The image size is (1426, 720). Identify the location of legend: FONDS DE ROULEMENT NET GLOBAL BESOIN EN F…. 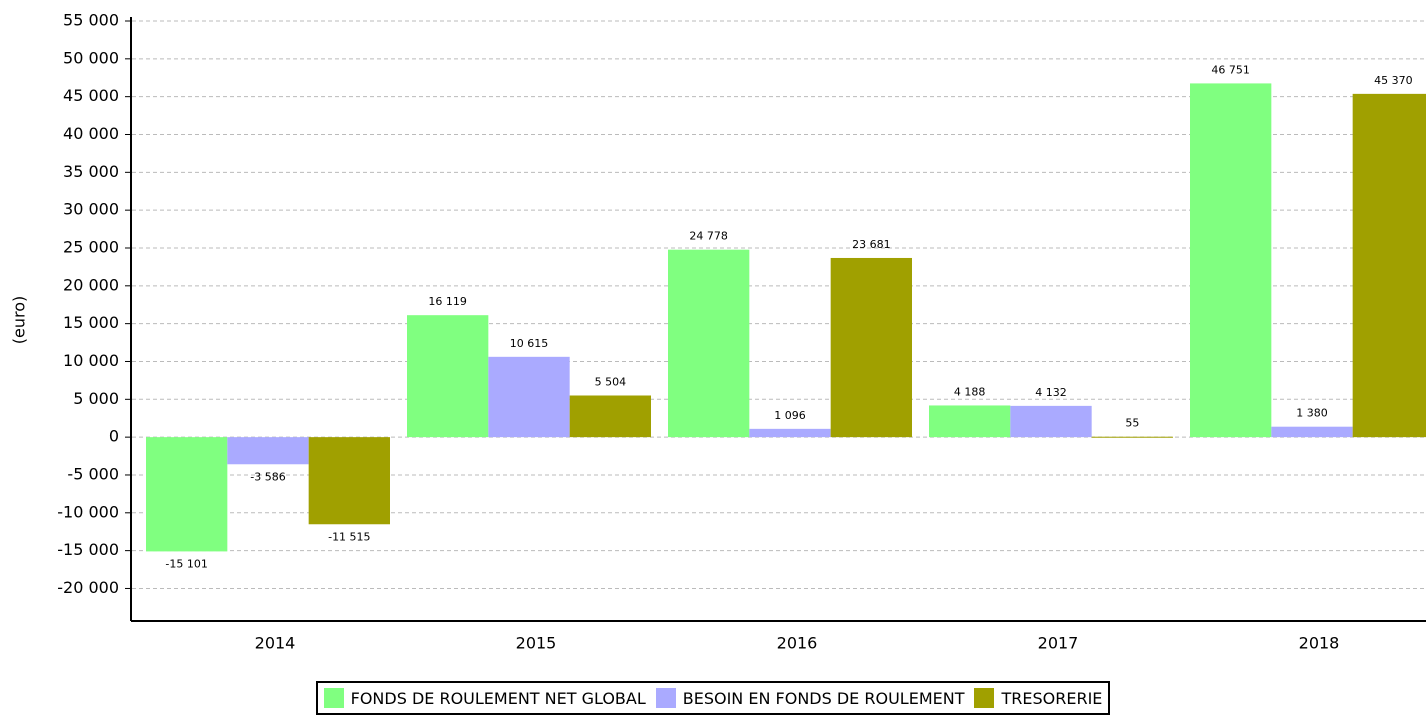
(713, 698).